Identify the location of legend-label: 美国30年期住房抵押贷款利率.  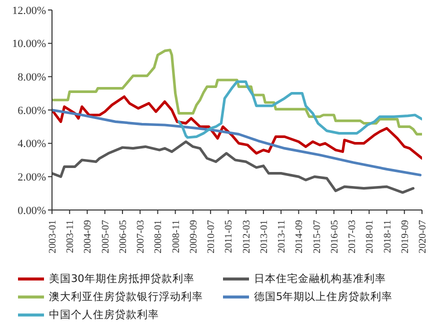
(121, 279).